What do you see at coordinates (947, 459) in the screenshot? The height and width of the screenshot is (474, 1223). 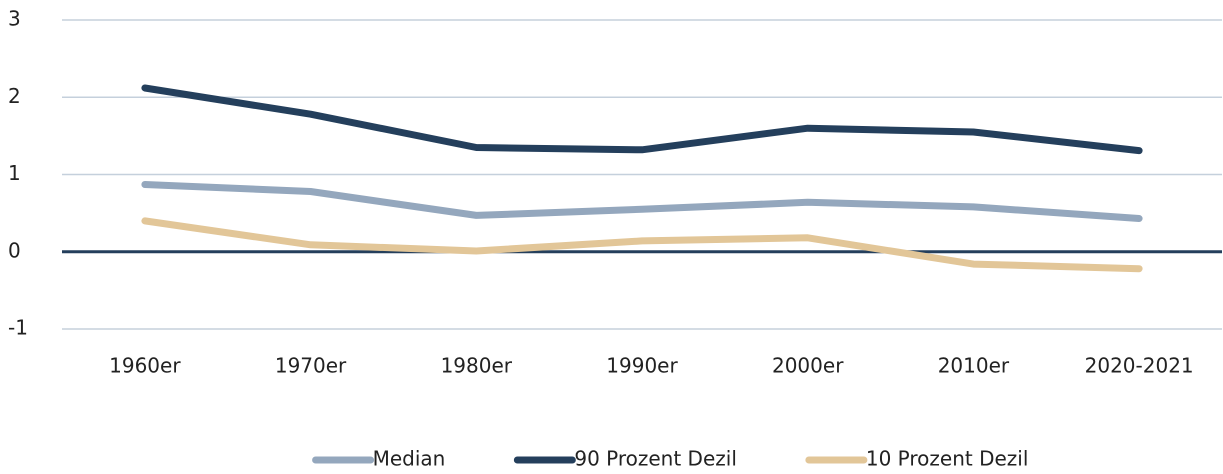 I see `legend-label: 10 Prozent Dezil` at bounding box center [947, 459].